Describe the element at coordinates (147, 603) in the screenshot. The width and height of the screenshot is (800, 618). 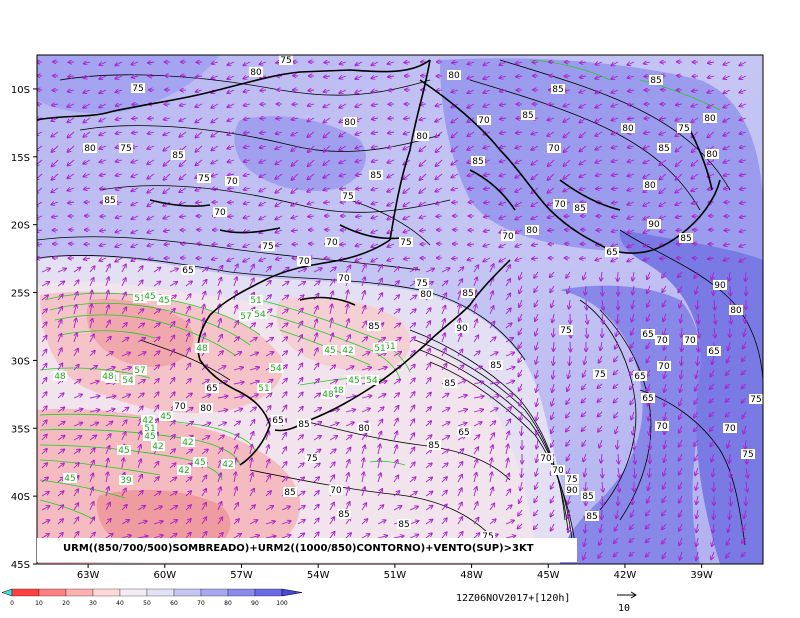
I see `colorbar-tick-label: 50` at that location.